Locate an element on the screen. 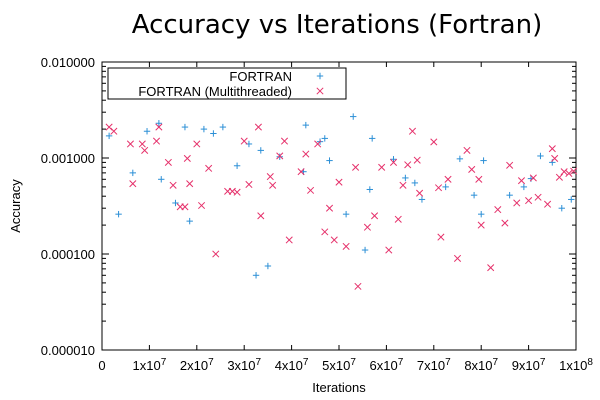 The width and height of the screenshot is (600, 400). x-tick-label: 0 is located at coordinates (101, 365).